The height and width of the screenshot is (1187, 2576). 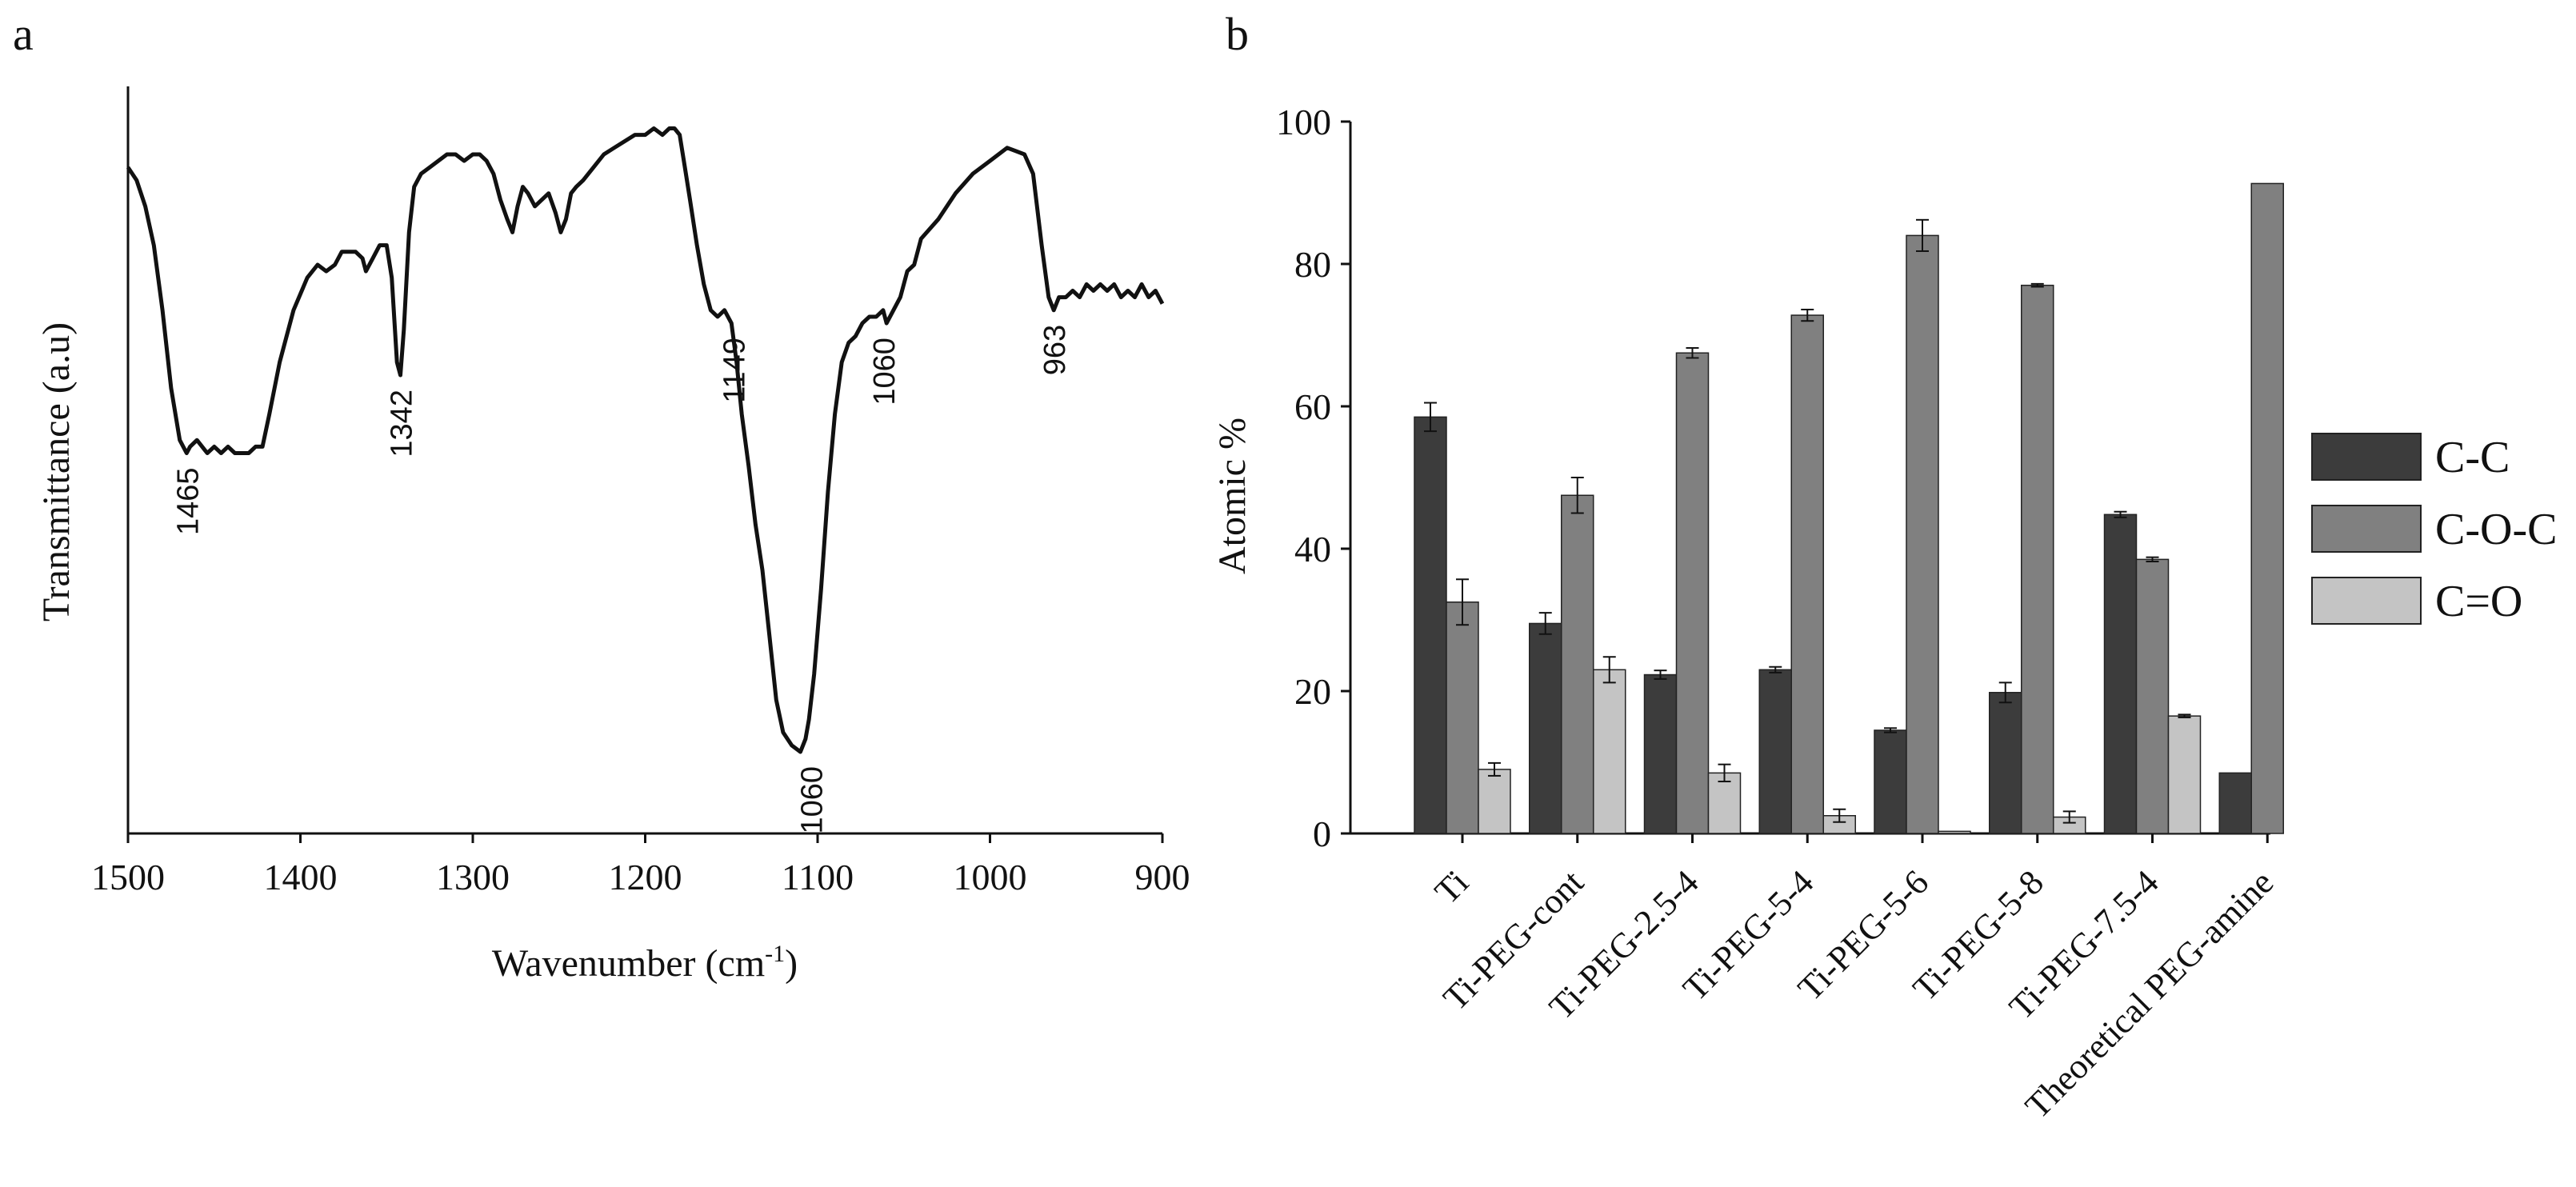 I want to click on x-tick-label: 1100, so click(x=818, y=877).